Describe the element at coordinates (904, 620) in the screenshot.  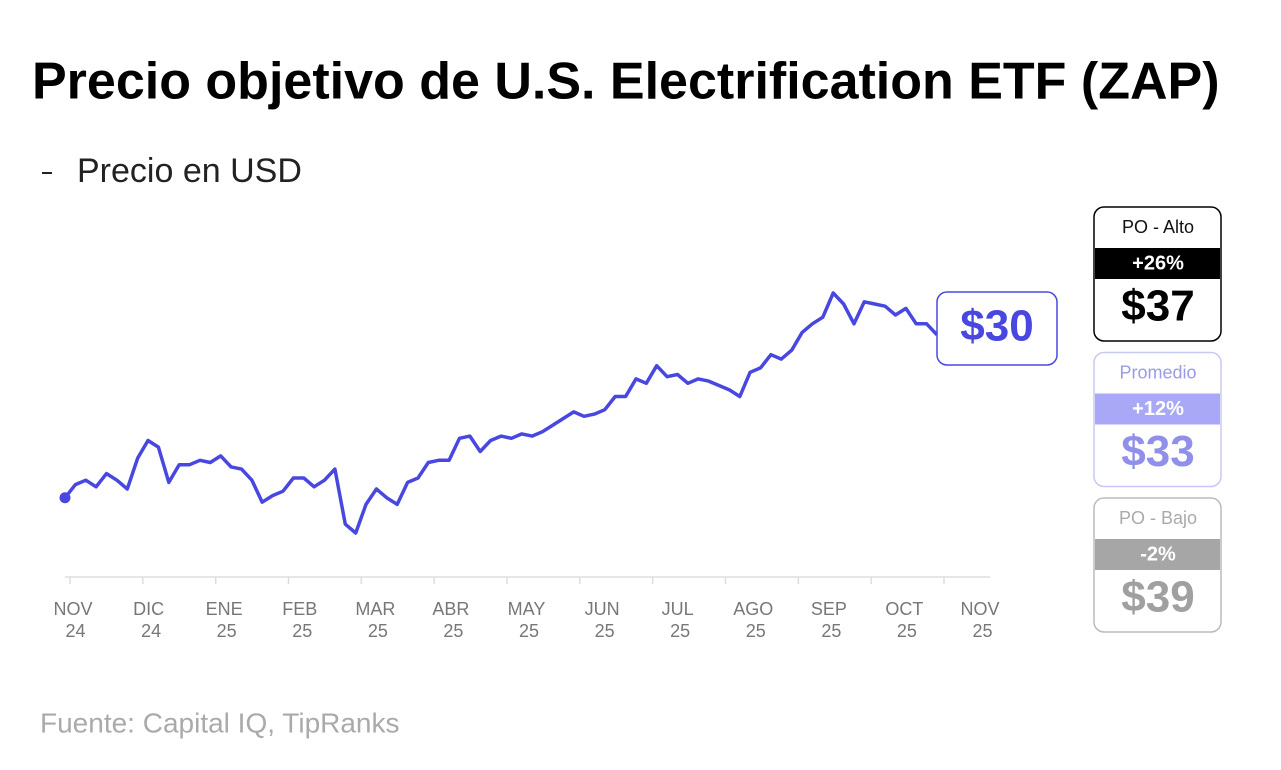
I see `x-tick-label: OCT 25` at that location.